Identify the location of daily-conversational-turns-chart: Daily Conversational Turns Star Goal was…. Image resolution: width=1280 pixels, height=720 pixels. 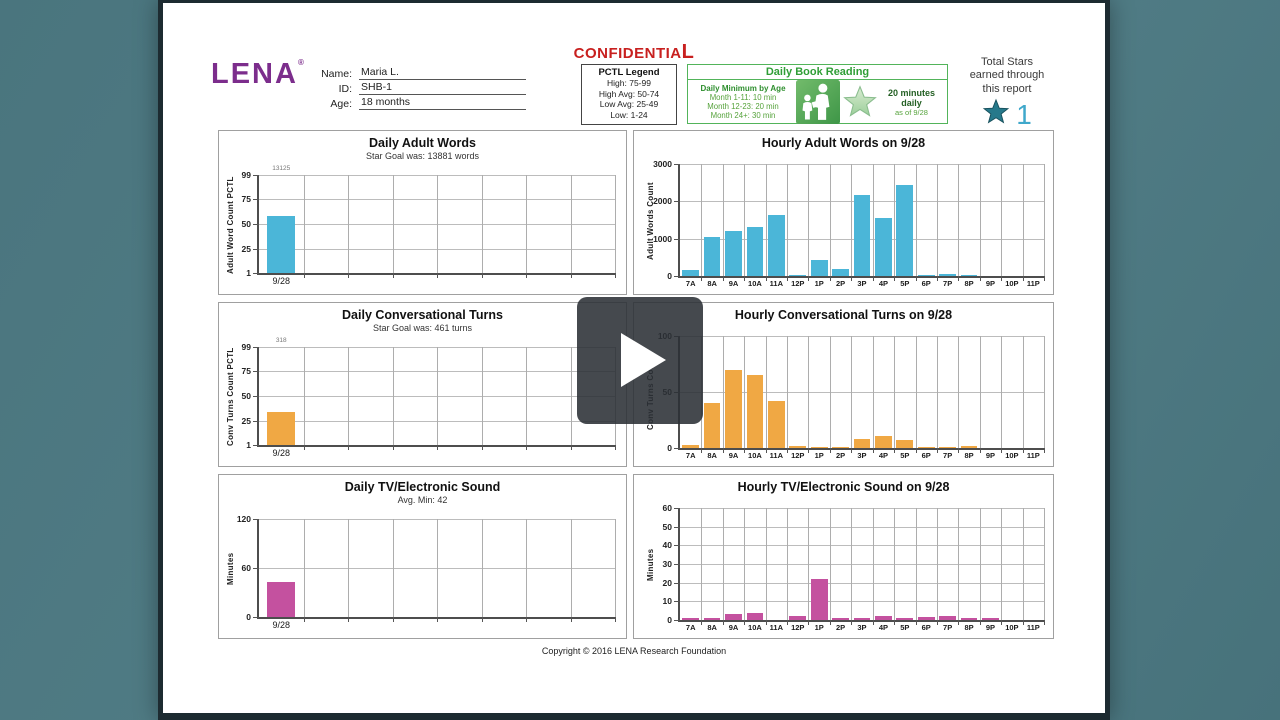
(422, 384).